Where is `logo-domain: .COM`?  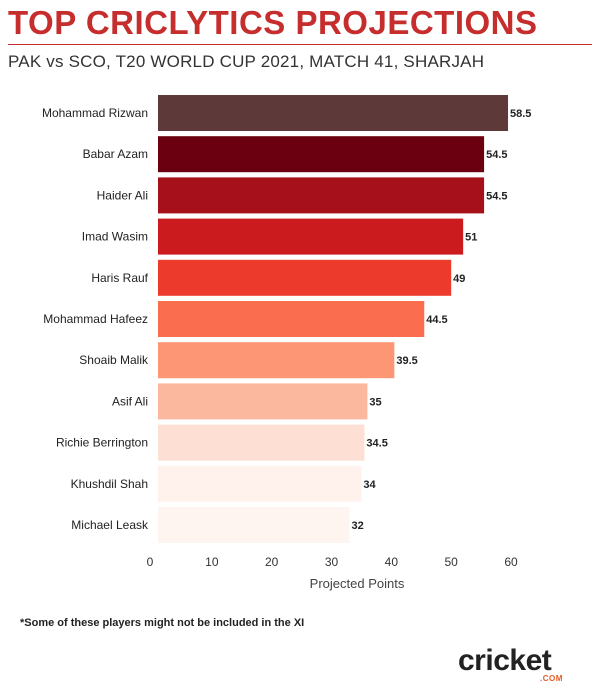 logo-domain: .COM is located at coordinates (551, 678).